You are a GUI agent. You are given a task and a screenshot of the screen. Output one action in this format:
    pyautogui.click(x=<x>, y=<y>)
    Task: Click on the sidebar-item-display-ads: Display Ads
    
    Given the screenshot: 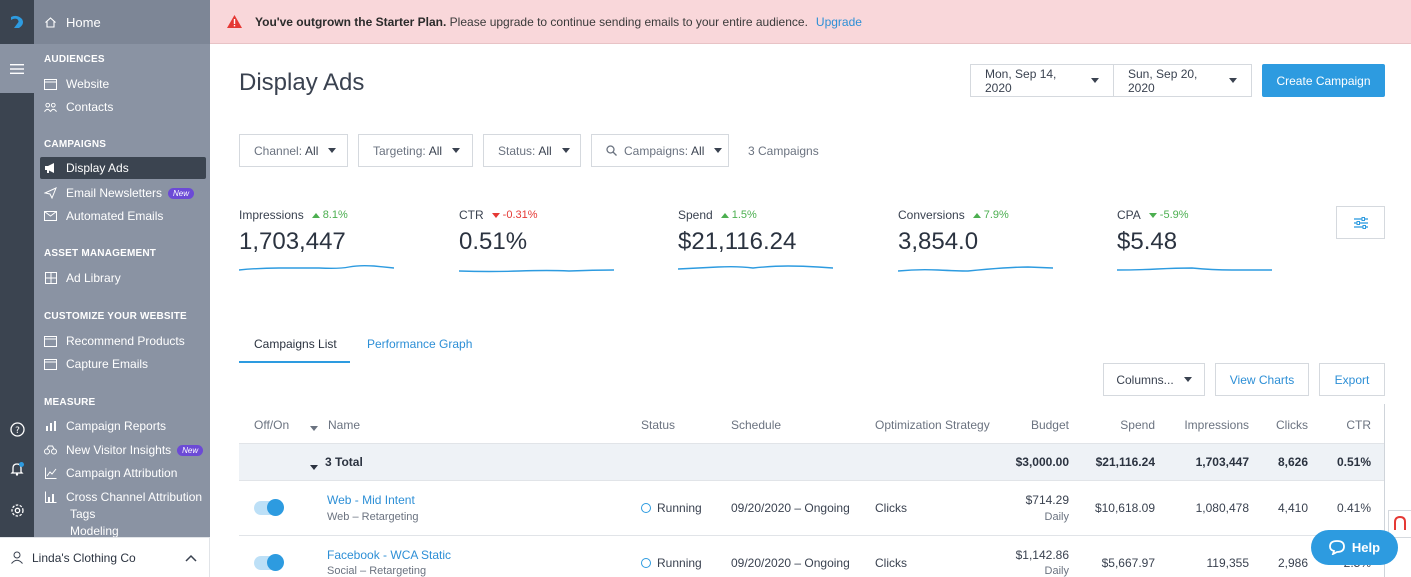 What is the action you would take?
    pyautogui.click(x=123, y=168)
    